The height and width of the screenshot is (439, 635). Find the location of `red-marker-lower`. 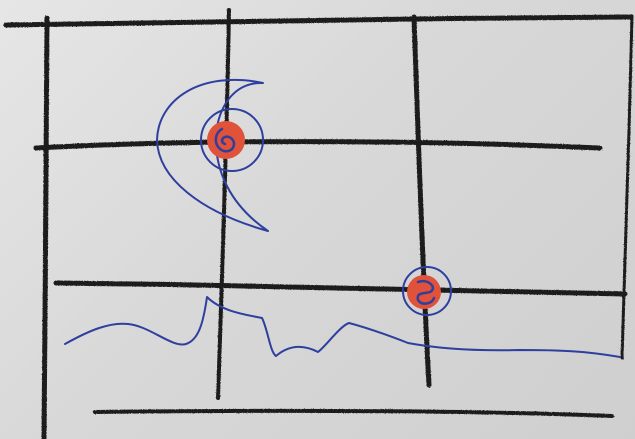

red-marker-lower is located at coordinates (427, 291).